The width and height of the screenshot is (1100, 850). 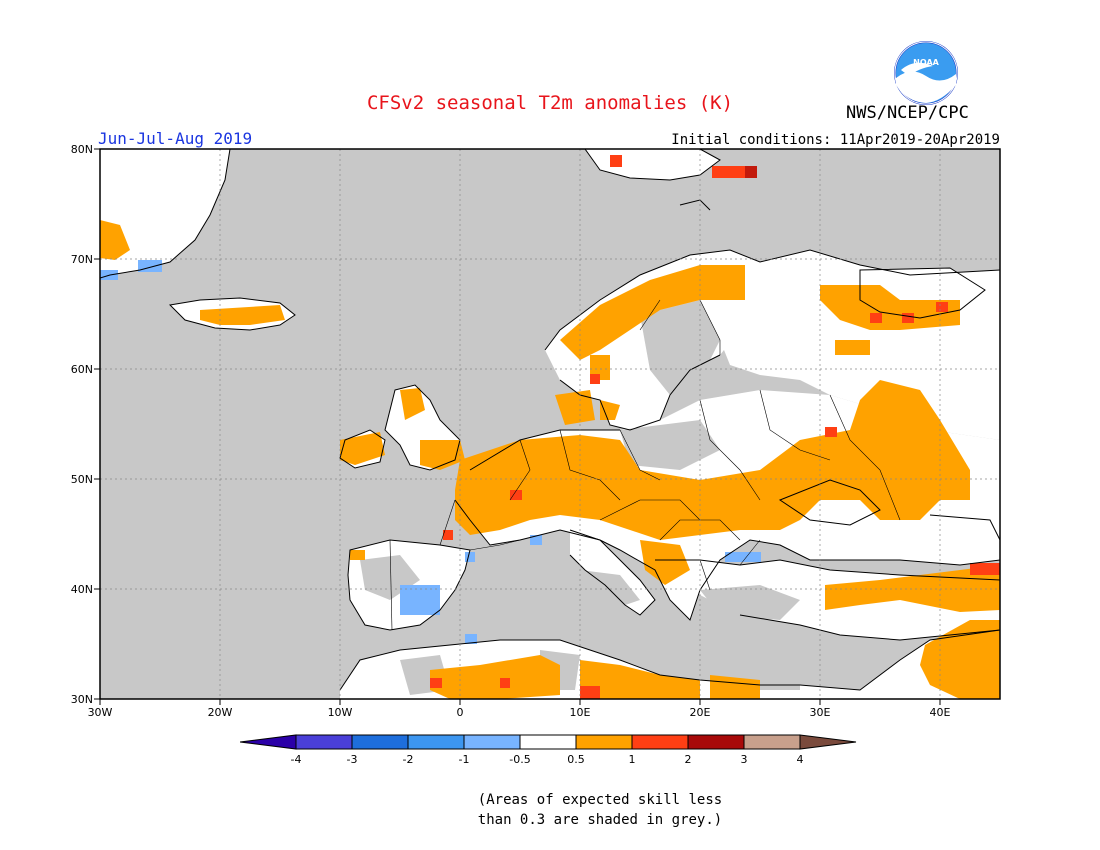 What do you see at coordinates (220, 712) in the screenshot?
I see `lon-label: 20W` at bounding box center [220, 712].